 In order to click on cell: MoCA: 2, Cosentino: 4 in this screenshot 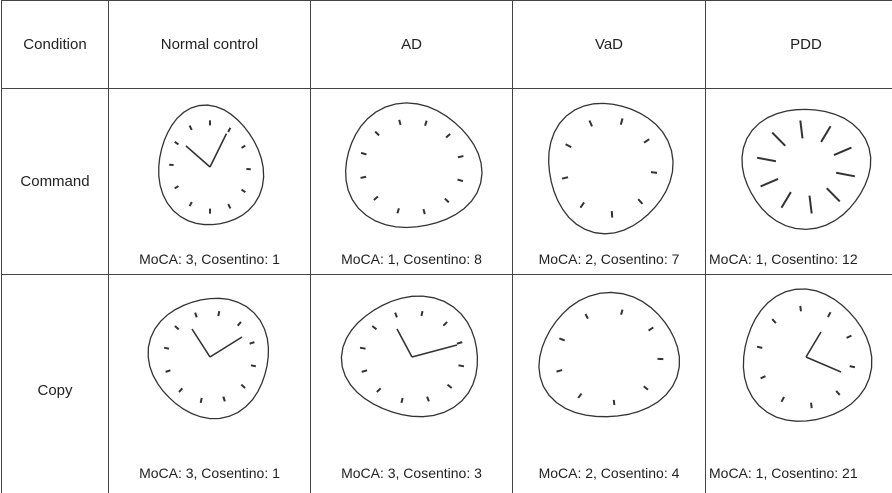, I will do `click(609, 383)`.